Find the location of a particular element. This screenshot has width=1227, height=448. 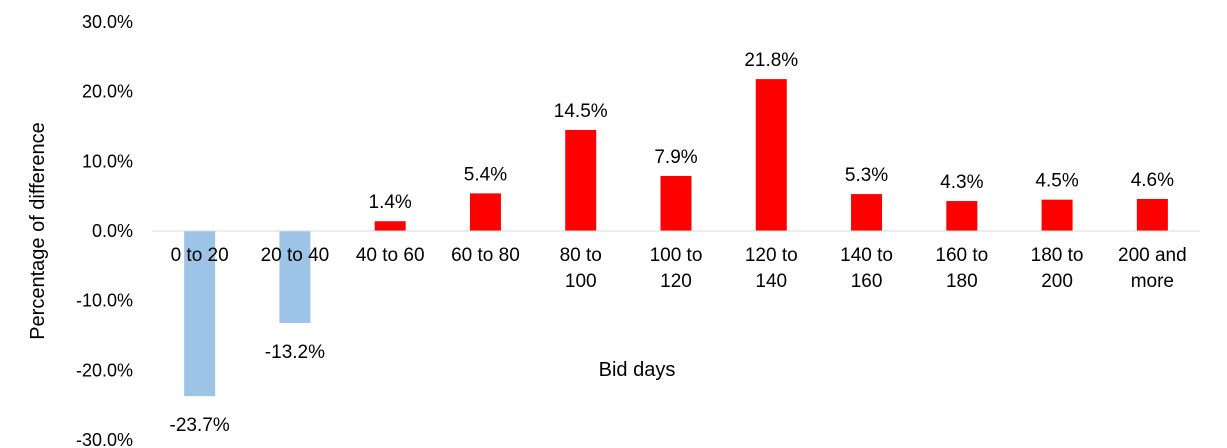

category-label: 160 to 180 is located at coordinates (961, 268).